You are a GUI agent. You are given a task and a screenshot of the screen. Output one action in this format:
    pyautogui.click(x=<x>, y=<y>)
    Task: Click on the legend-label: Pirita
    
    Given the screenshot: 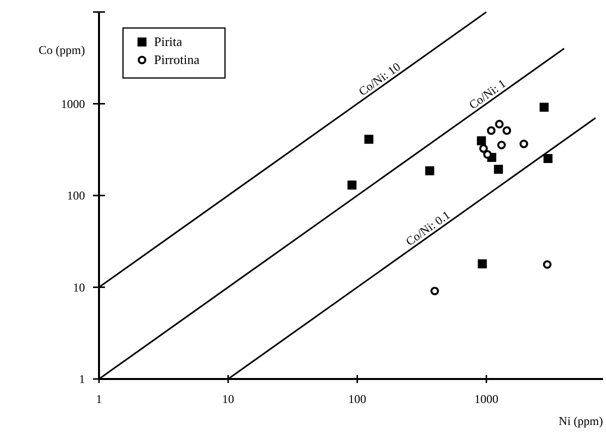 What is the action you would take?
    pyautogui.click(x=168, y=41)
    